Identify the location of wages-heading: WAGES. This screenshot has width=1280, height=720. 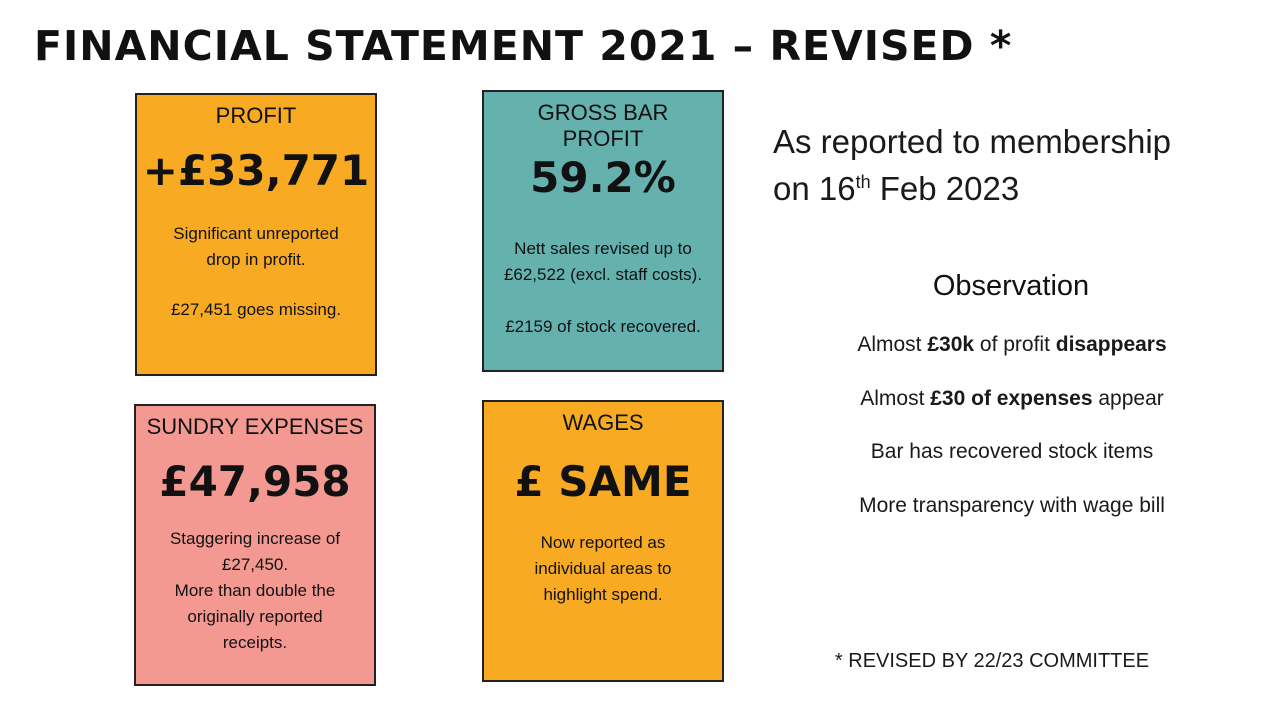
(603, 422).